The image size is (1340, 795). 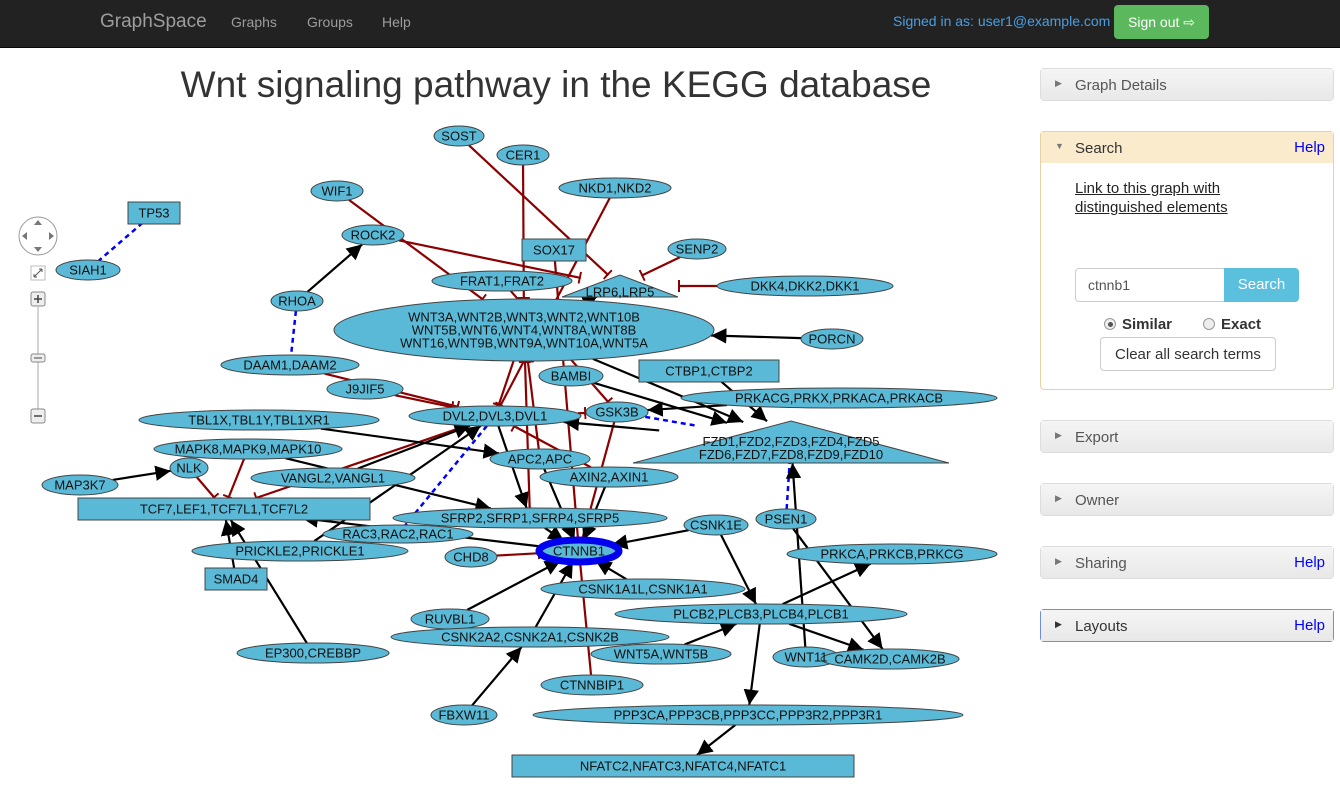 I want to click on node-fbxw11, so click(x=464, y=715).